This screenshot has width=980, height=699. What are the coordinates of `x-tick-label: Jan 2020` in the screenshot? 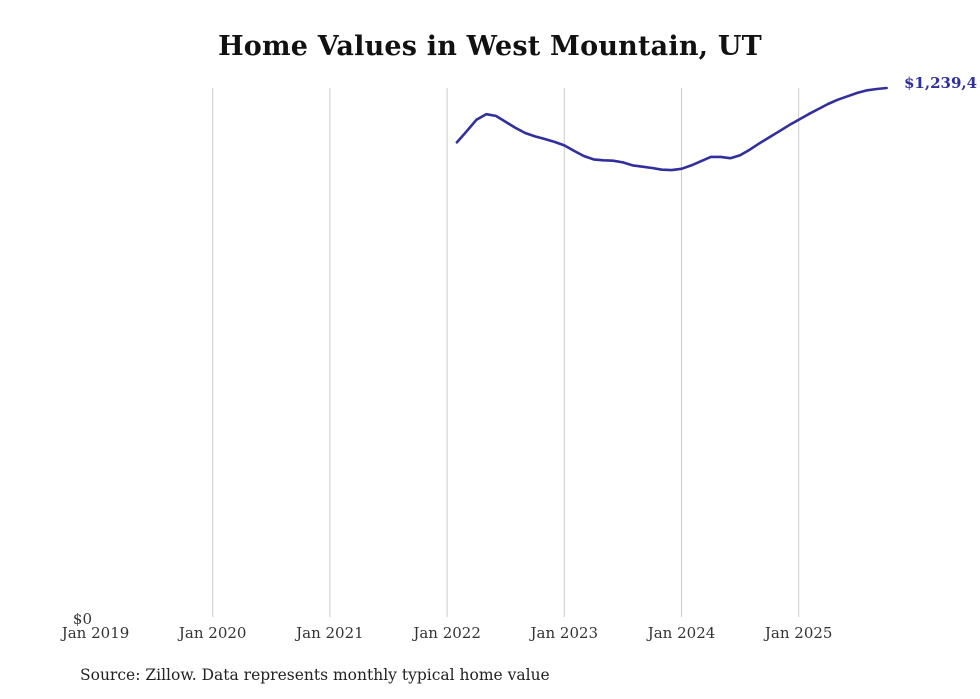 It's located at (212, 633).